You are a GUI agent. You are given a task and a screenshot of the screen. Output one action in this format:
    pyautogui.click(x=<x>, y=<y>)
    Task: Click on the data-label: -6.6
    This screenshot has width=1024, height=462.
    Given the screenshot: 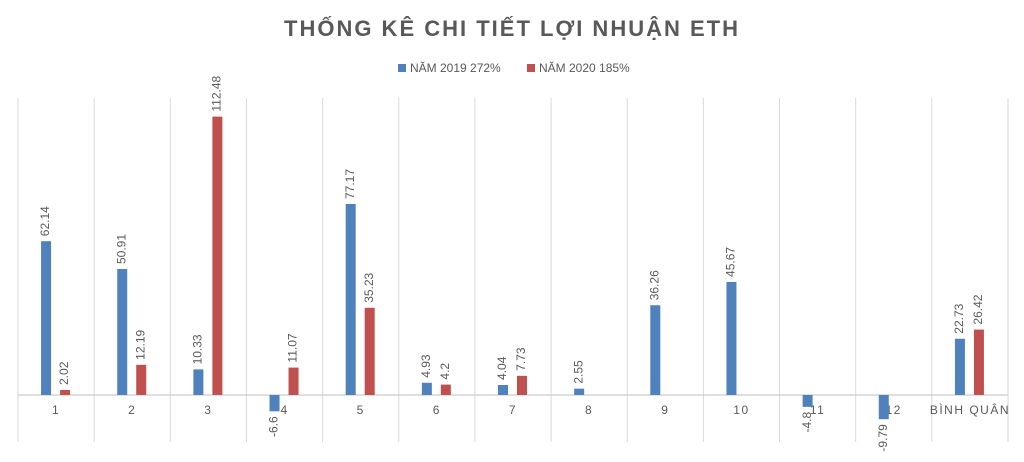 What is the action you would take?
    pyautogui.click(x=274, y=426)
    